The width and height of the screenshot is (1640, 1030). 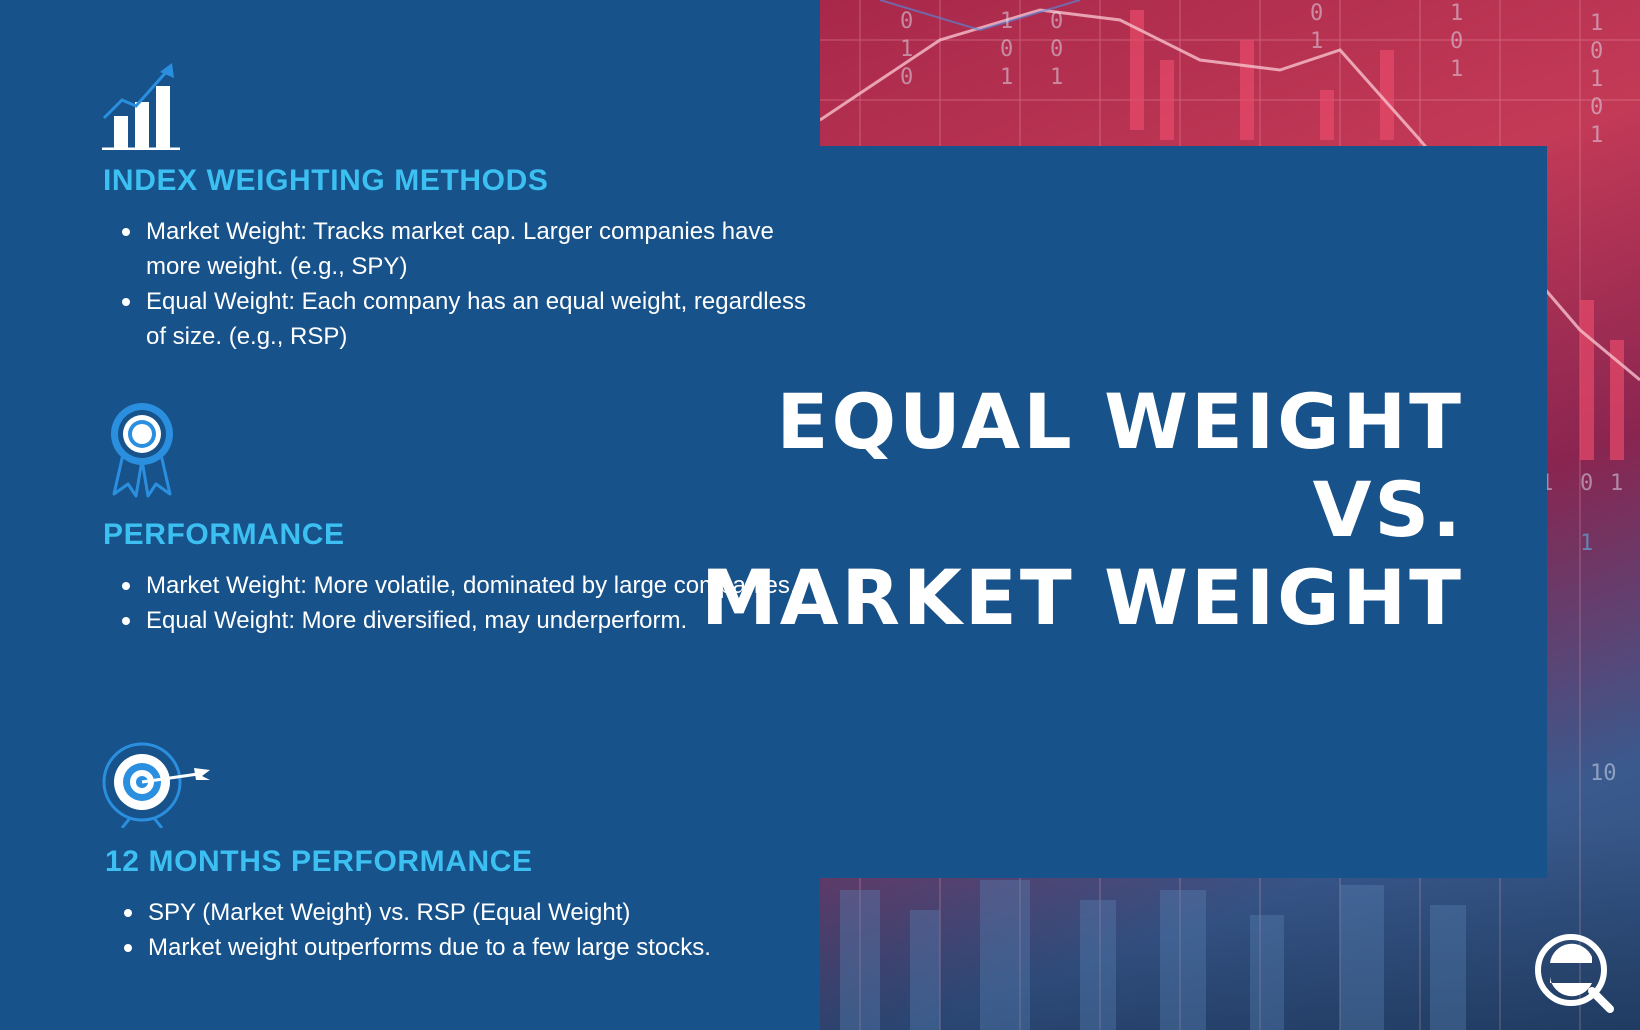 I want to click on section-heading: INDEX WEIGHTING METHODS, so click(x=326, y=180).